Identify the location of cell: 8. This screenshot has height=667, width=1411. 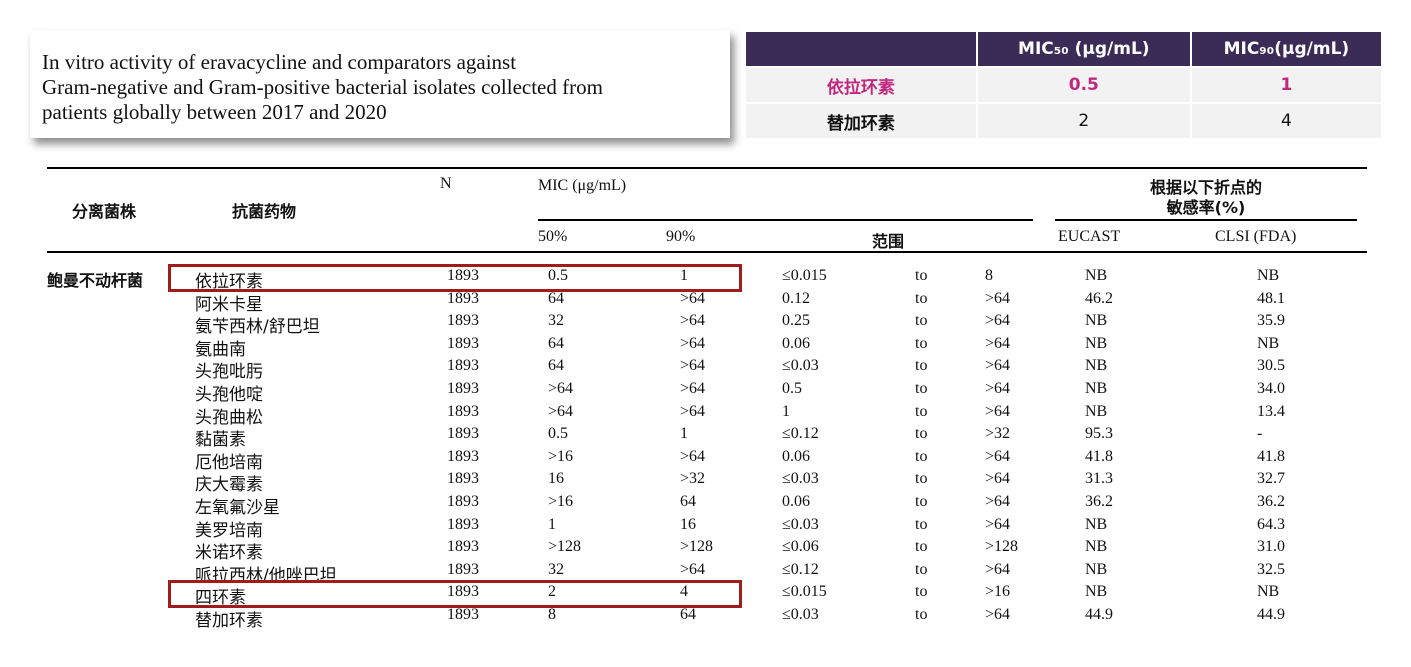
(552, 614).